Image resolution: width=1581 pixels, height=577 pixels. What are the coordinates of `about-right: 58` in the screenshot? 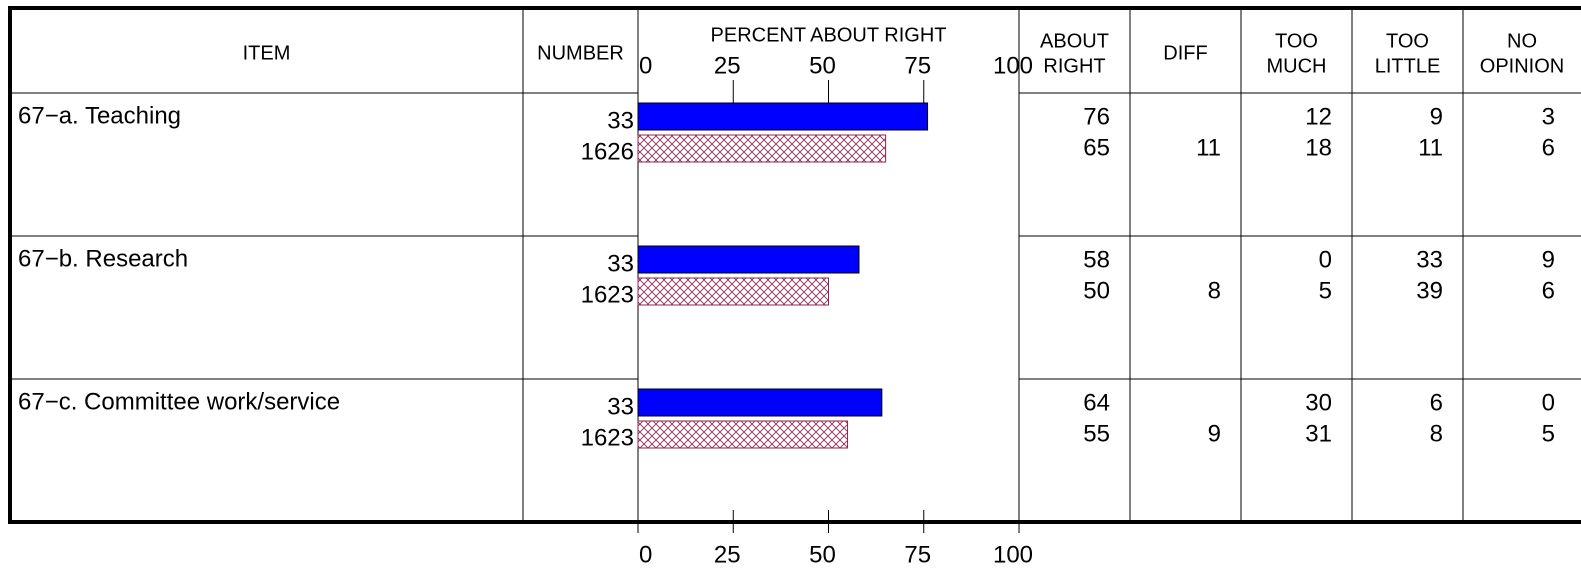 It's located at (1096, 259).